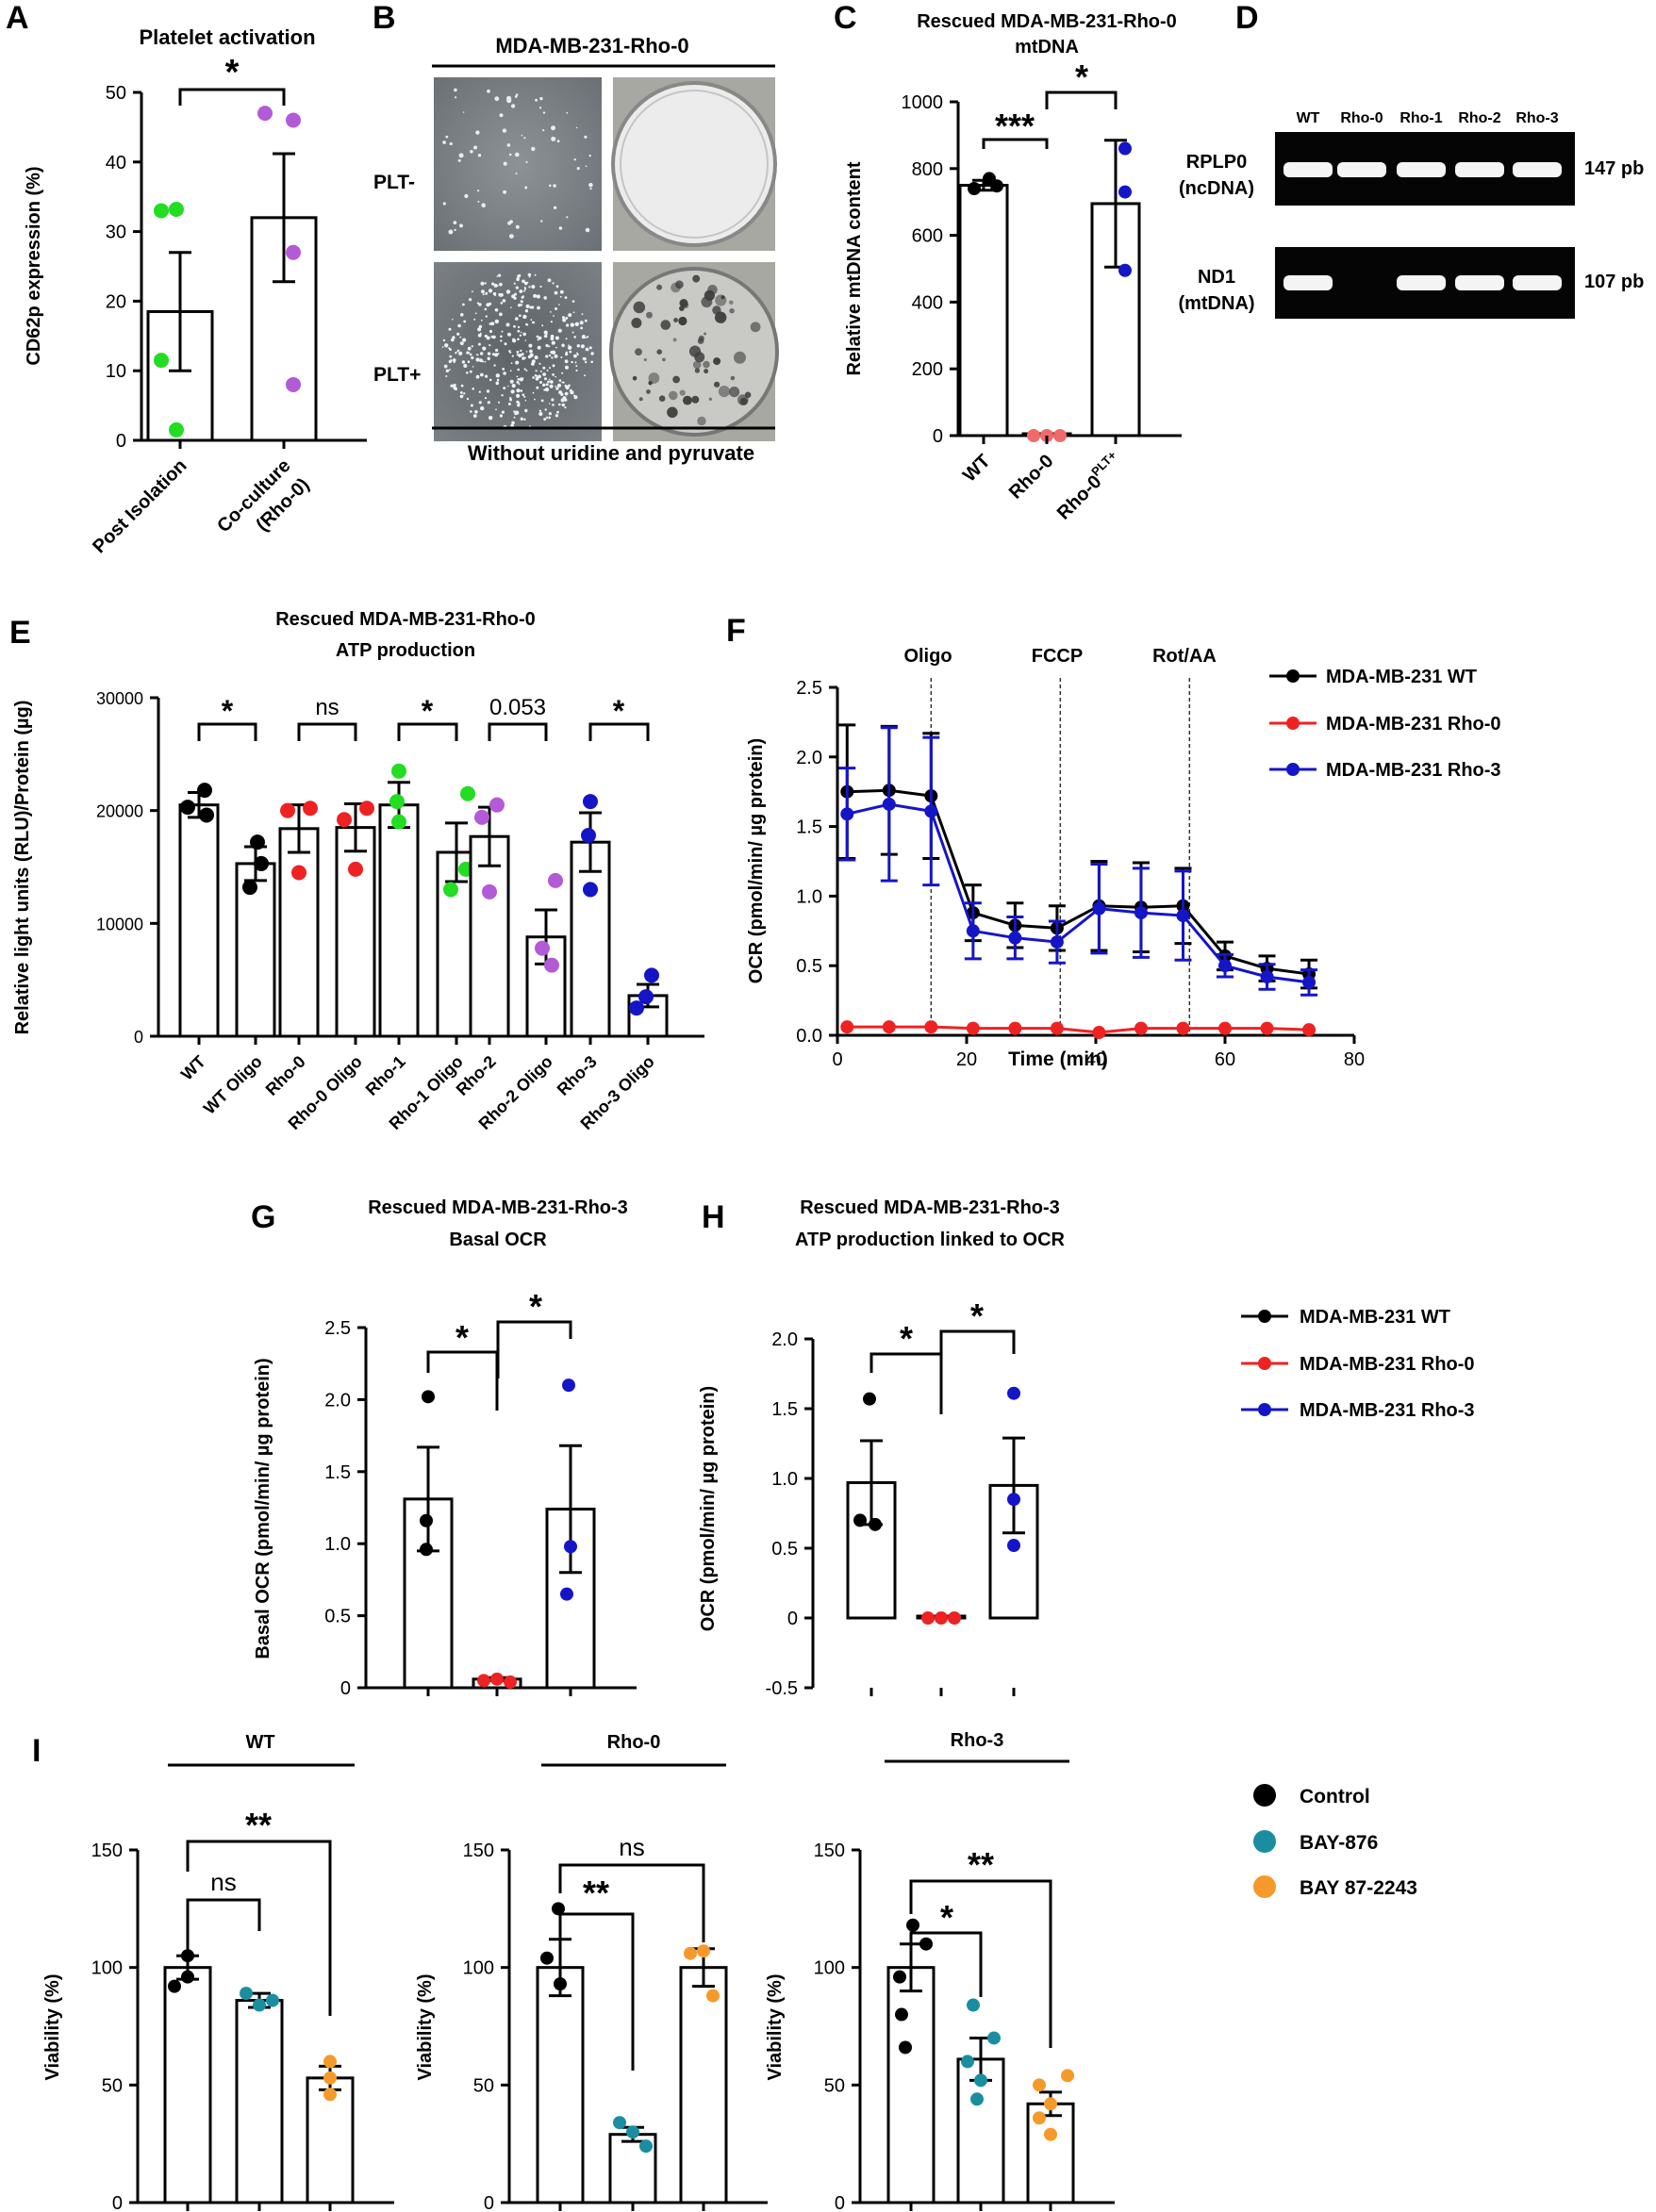 Image resolution: width=1656 pixels, height=2212 pixels. Describe the element at coordinates (193, 1068) in the screenshot. I see `x-tick-label: WT` at that location.